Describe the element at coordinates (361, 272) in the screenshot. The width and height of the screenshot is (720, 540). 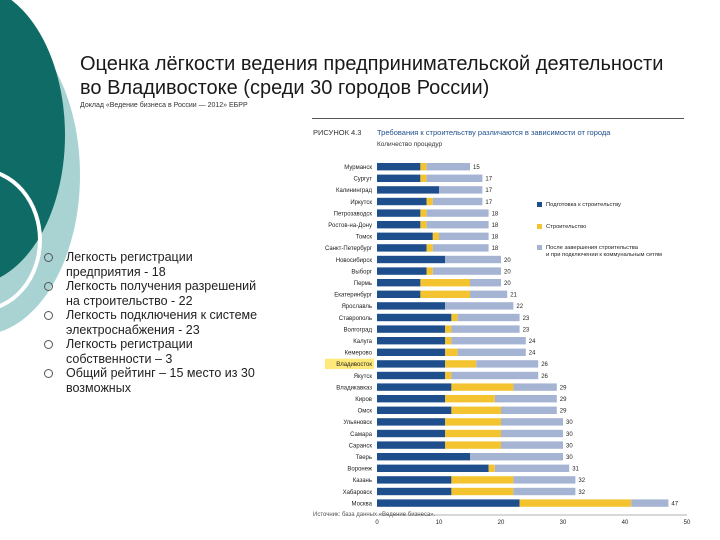
I see `category-label: Выборг` at that location.